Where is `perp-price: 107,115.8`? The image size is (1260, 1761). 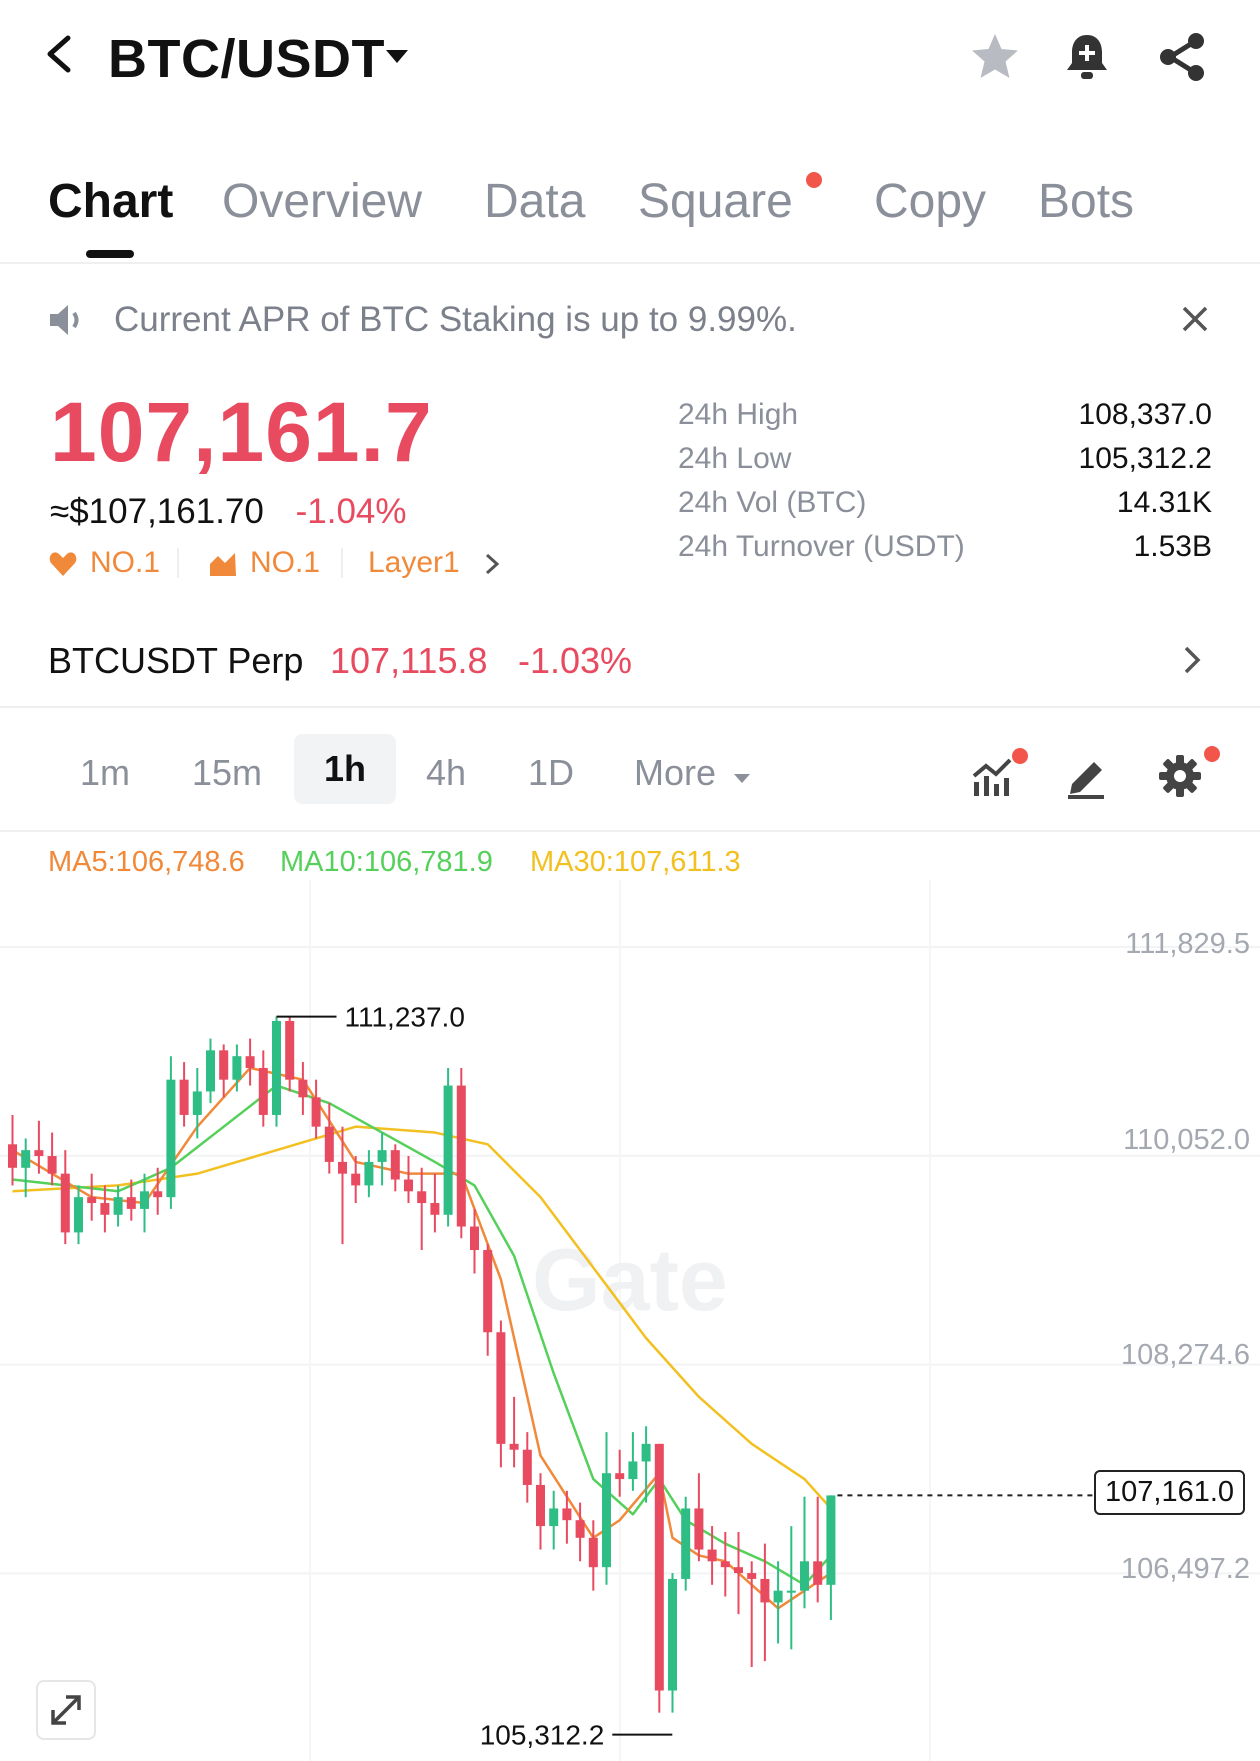
perp-price: 107,115.8 is located at coordinates (409, 660).